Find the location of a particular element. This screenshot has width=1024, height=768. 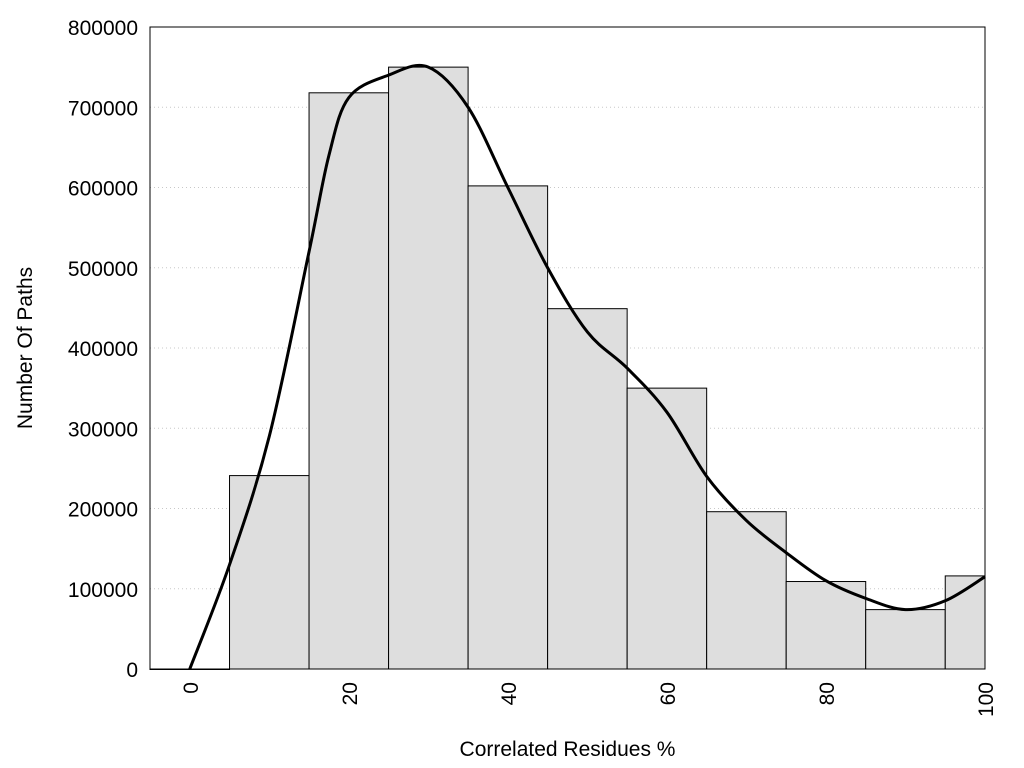

x-tick-label: 0 is located at coordinates (191, 688).